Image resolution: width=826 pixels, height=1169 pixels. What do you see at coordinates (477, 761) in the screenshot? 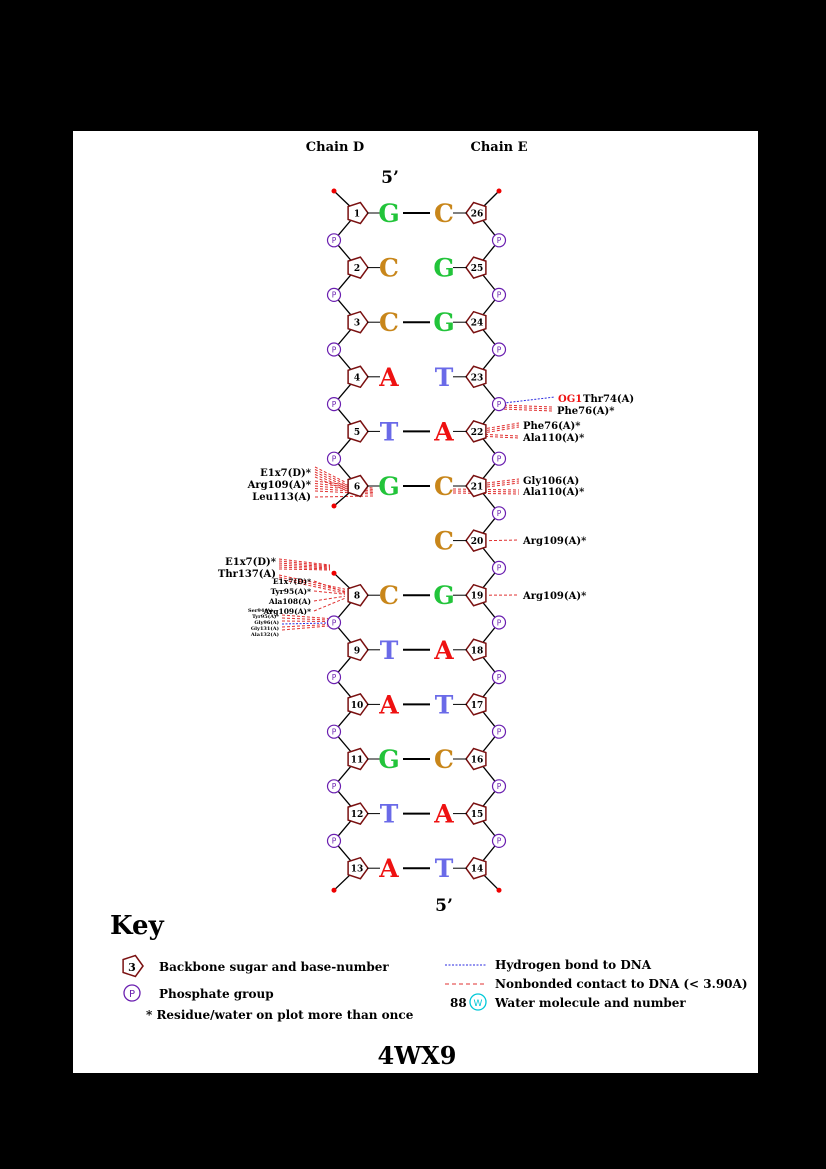
I see `base-number: 16` at bounding box center [477, 761].